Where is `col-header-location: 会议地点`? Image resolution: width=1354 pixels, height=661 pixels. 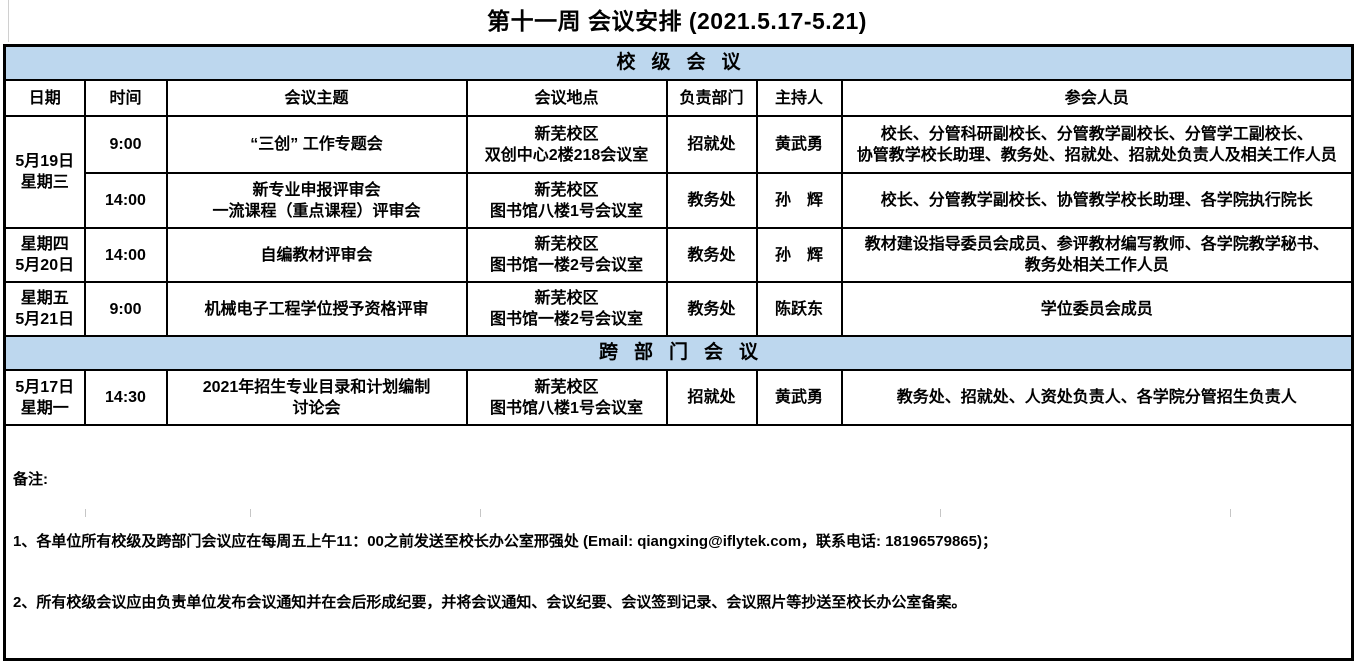 col-header-location: 会议地点 is located at coordinates (566, 98).